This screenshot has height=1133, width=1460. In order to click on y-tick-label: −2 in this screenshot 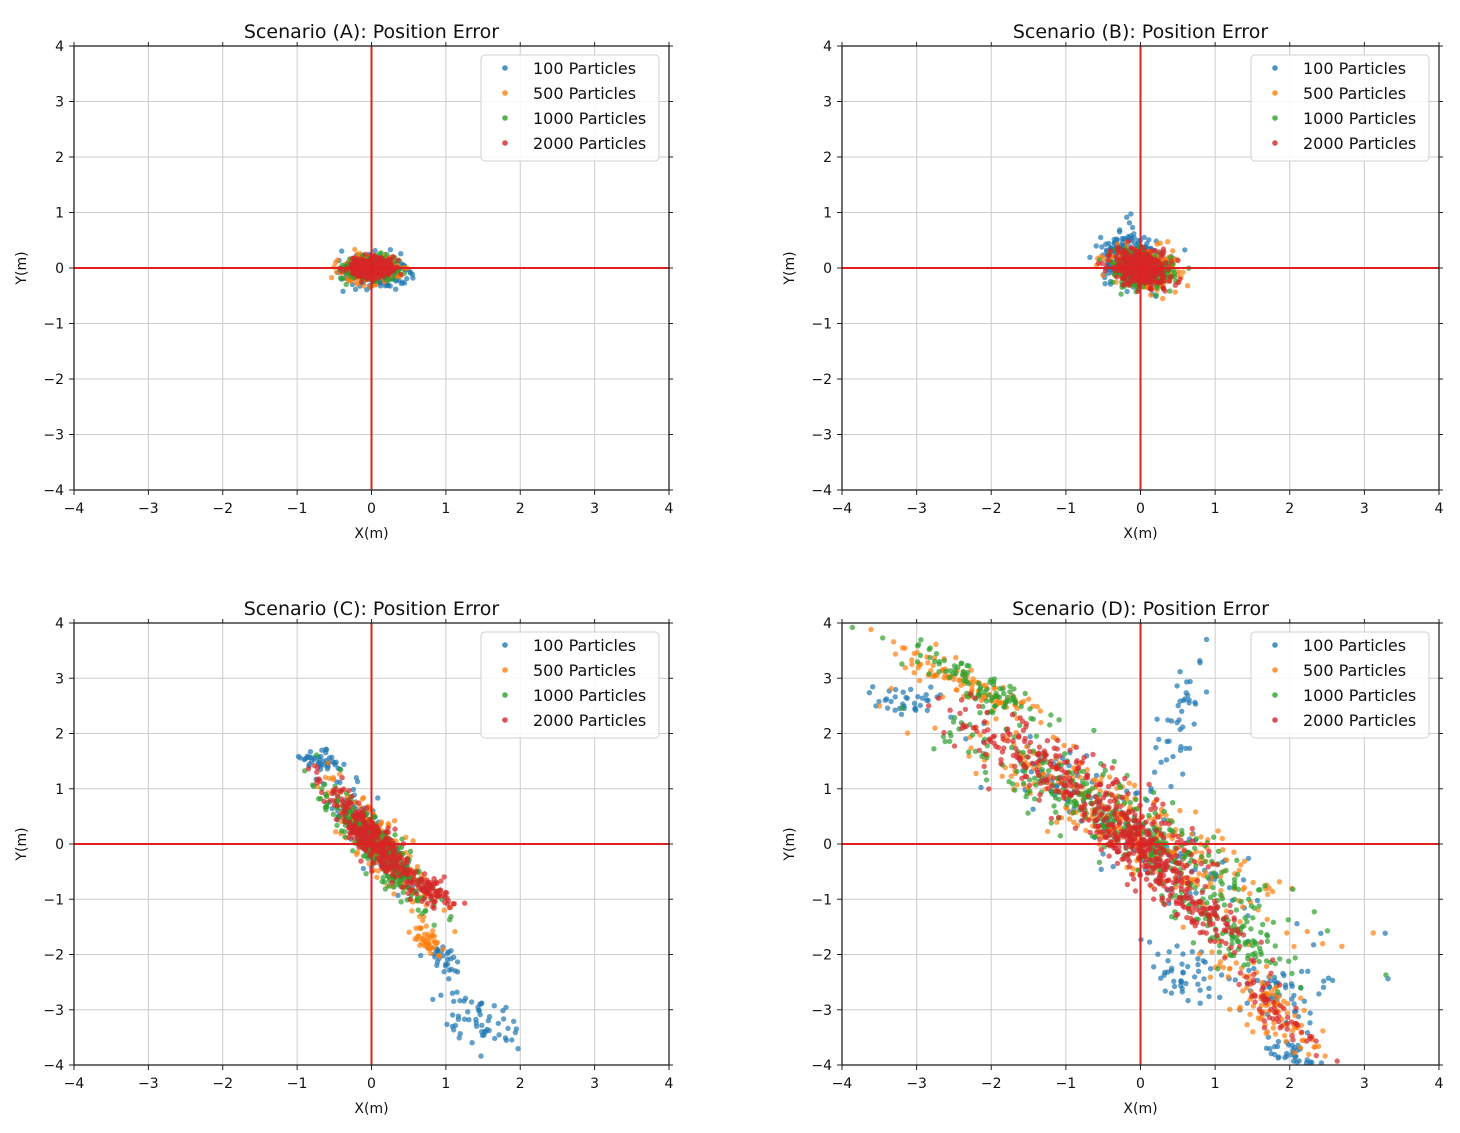, I will do `click(53, 956)`.